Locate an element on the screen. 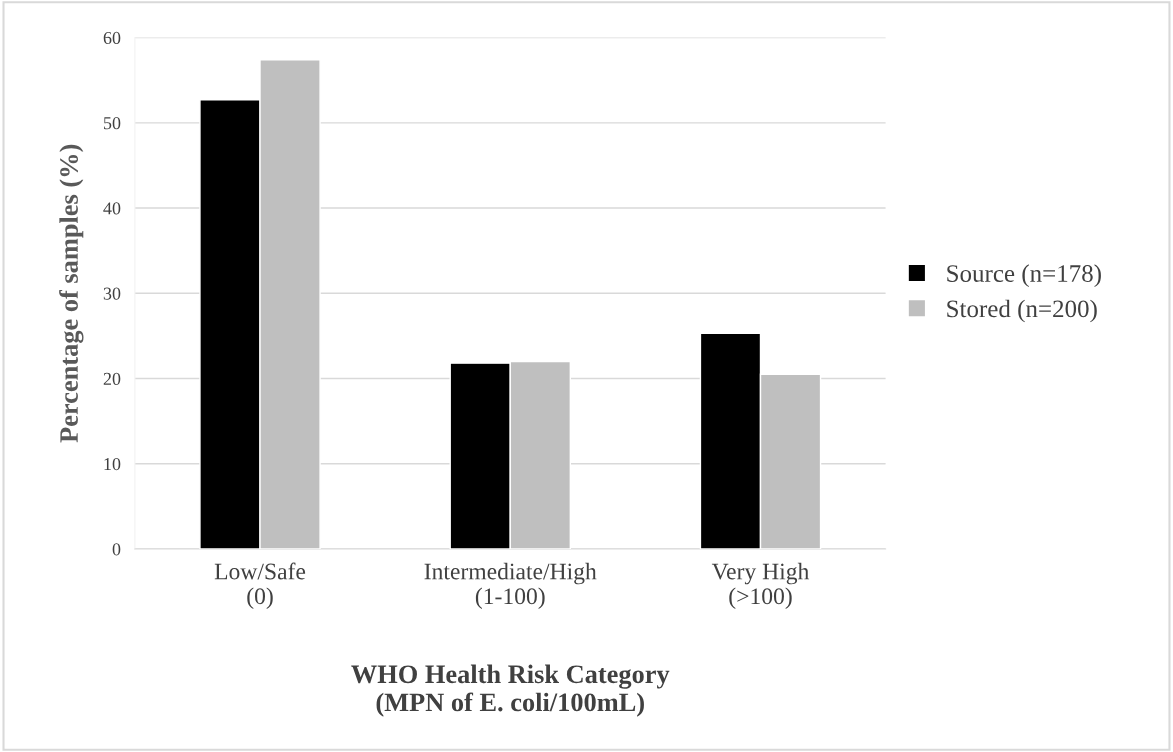  y-tick-label: 10 is located at coordinates (112, 464).